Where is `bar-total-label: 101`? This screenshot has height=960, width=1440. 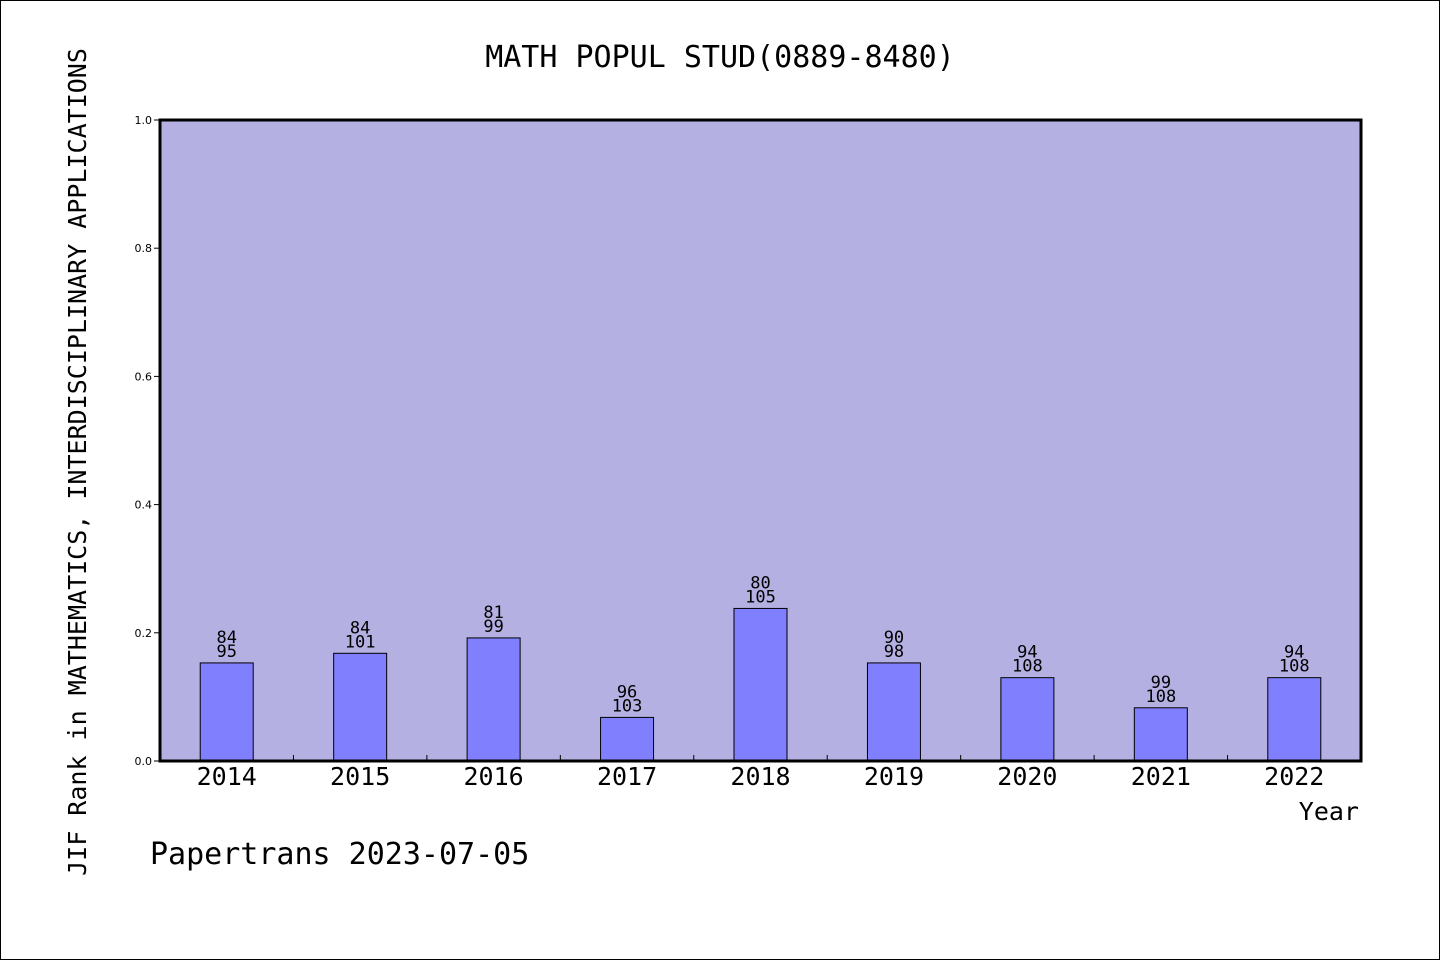
bar-total-label: 101 is located at coordinates (360, 642).